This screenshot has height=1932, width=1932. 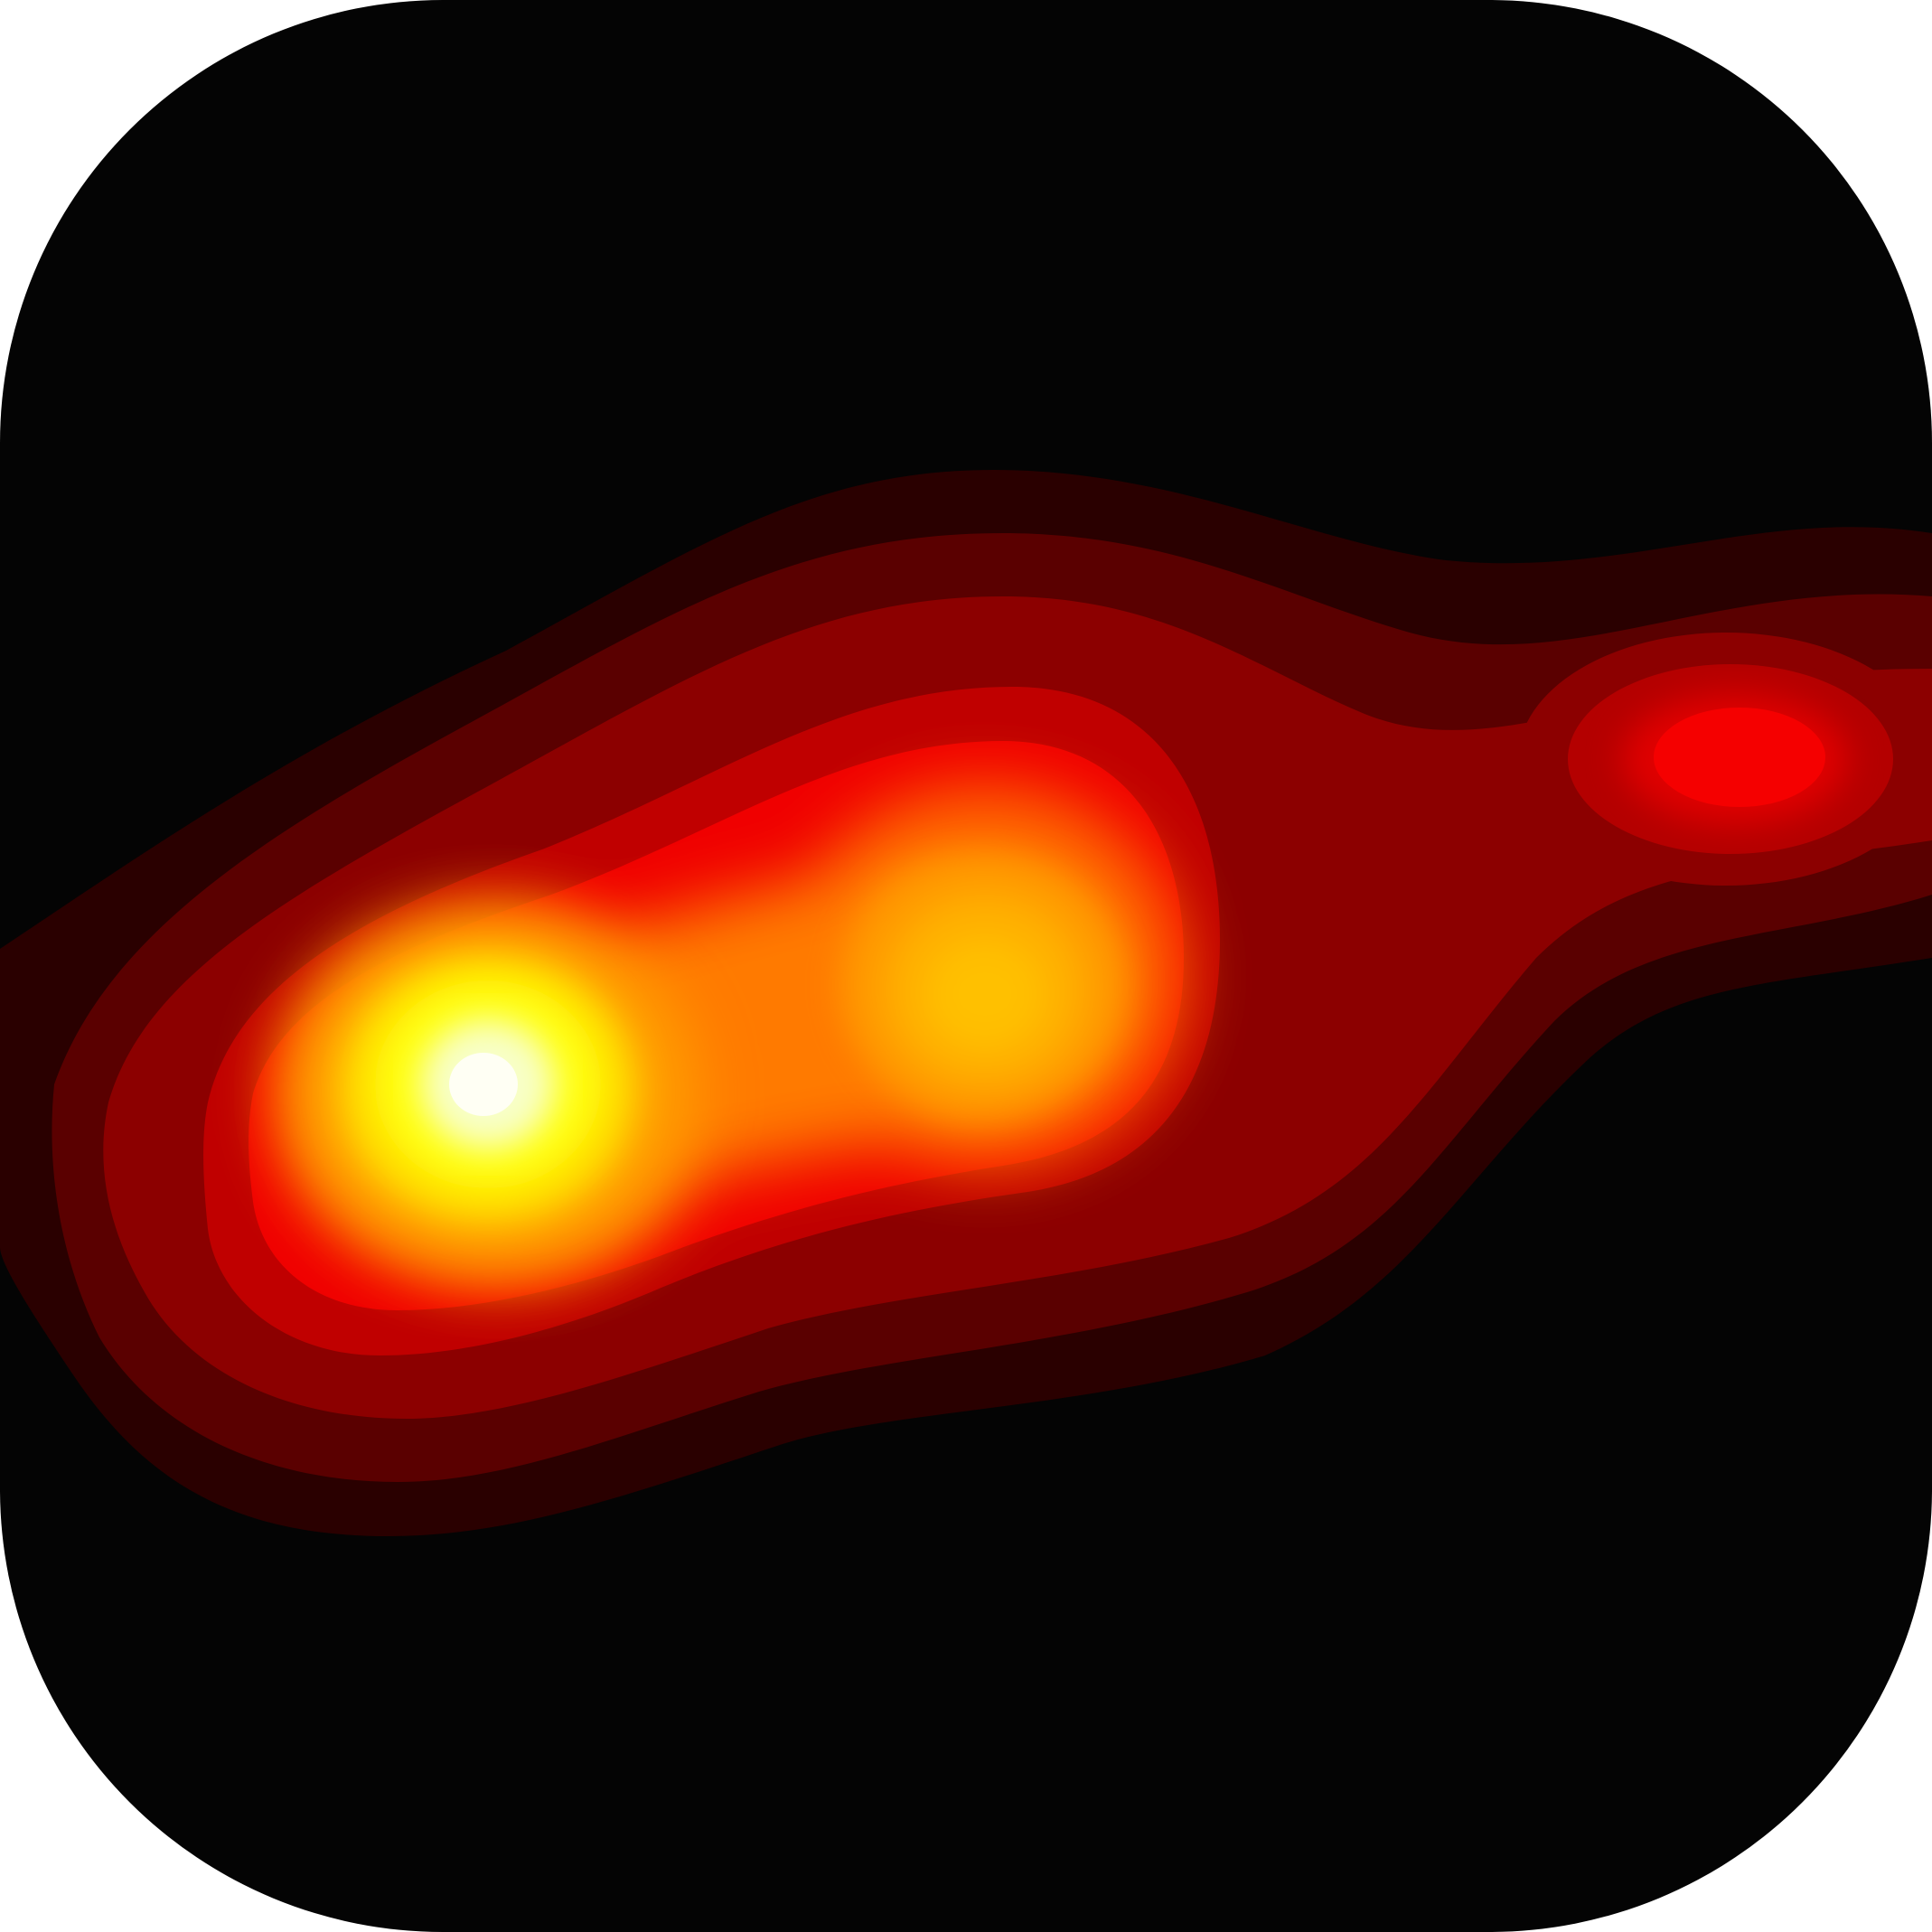 I want to click on secondary-hotspot, so click(x=985, y=985).